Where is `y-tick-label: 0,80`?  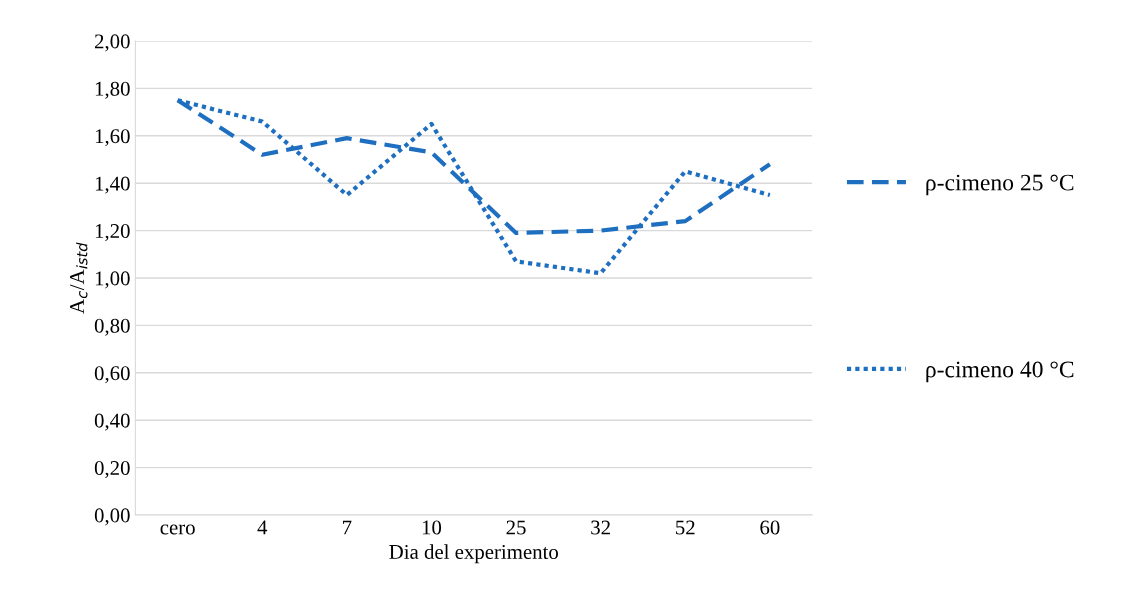 y-tick-label: 0,80 is located at coordinates (112, 327).